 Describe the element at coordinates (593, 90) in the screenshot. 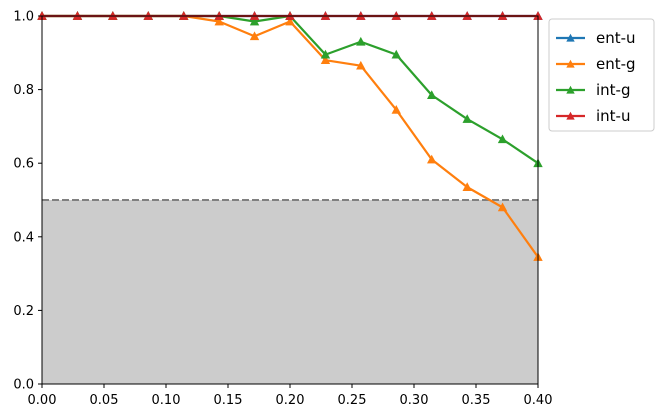

I see `legend-item-int-g: int-g` at that location.